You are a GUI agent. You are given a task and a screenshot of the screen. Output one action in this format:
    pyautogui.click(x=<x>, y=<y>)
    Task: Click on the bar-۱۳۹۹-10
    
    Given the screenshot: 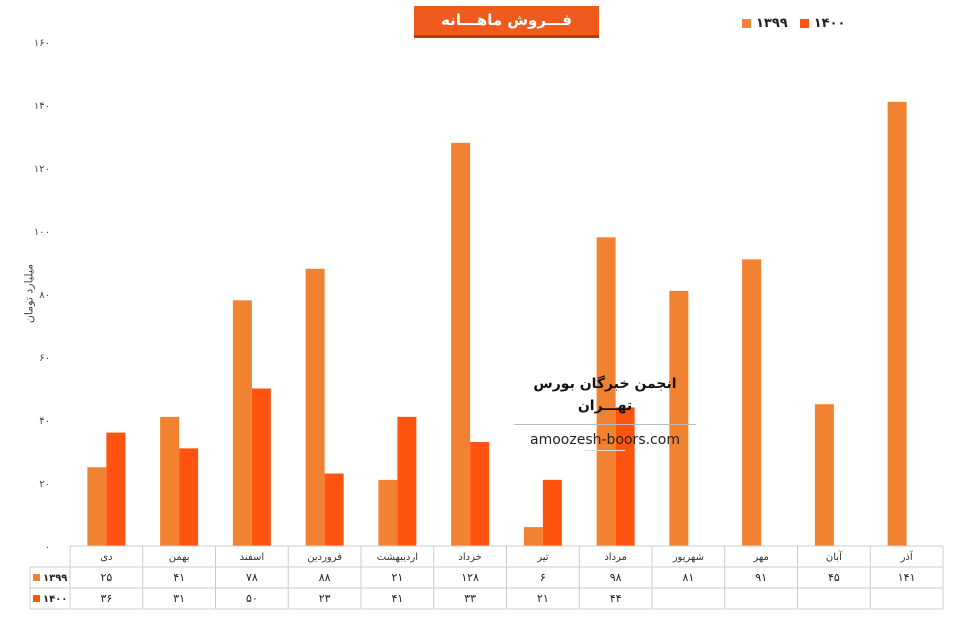 What is the action you would take?
    pyautogui.click(x=824, y=475)
    